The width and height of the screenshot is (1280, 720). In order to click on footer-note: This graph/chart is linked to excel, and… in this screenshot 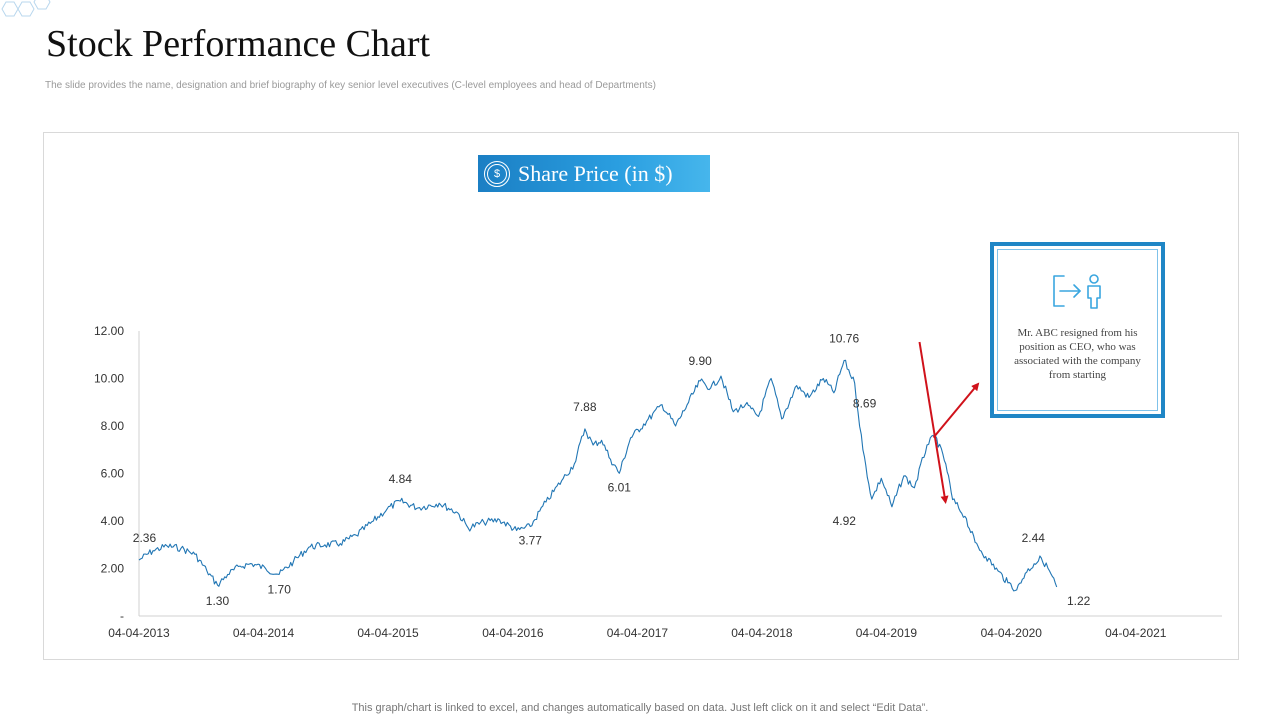, I will do `click(640, 708)`.